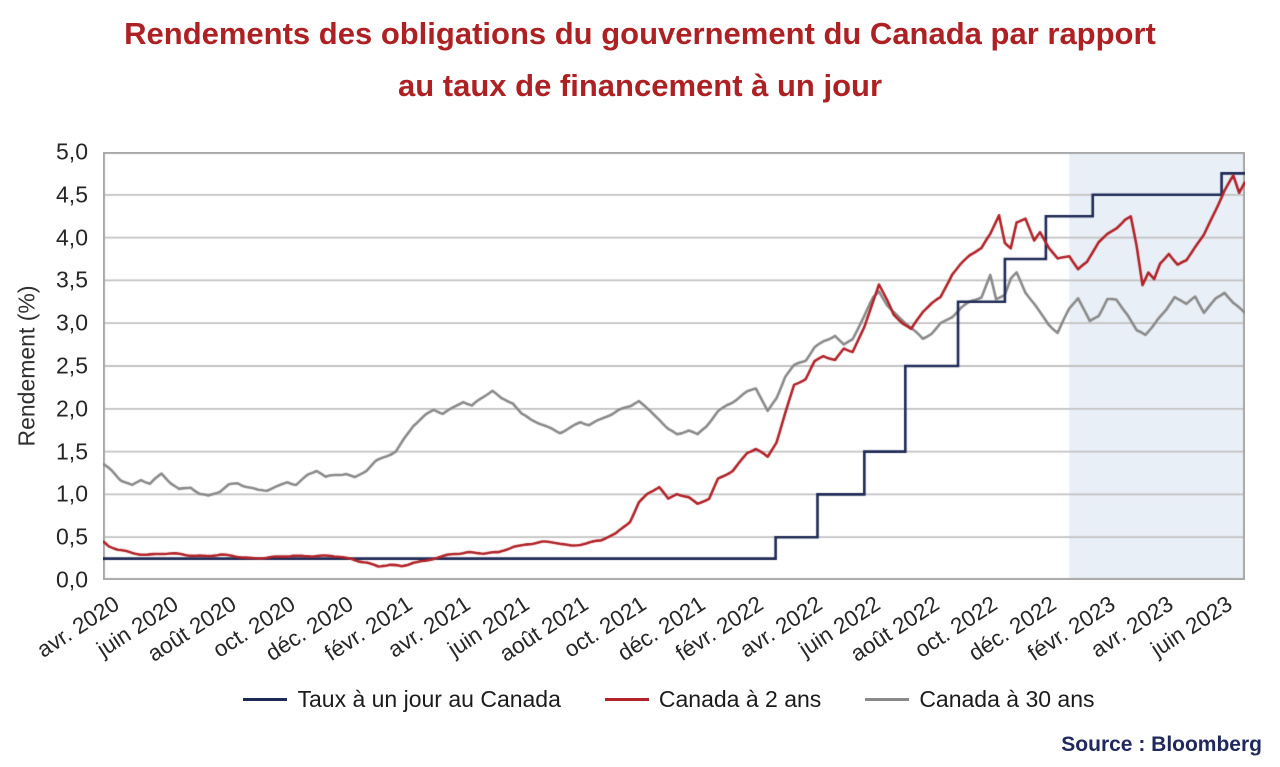  I want to click on y-tick-label: 3,0, so click(72, 322).